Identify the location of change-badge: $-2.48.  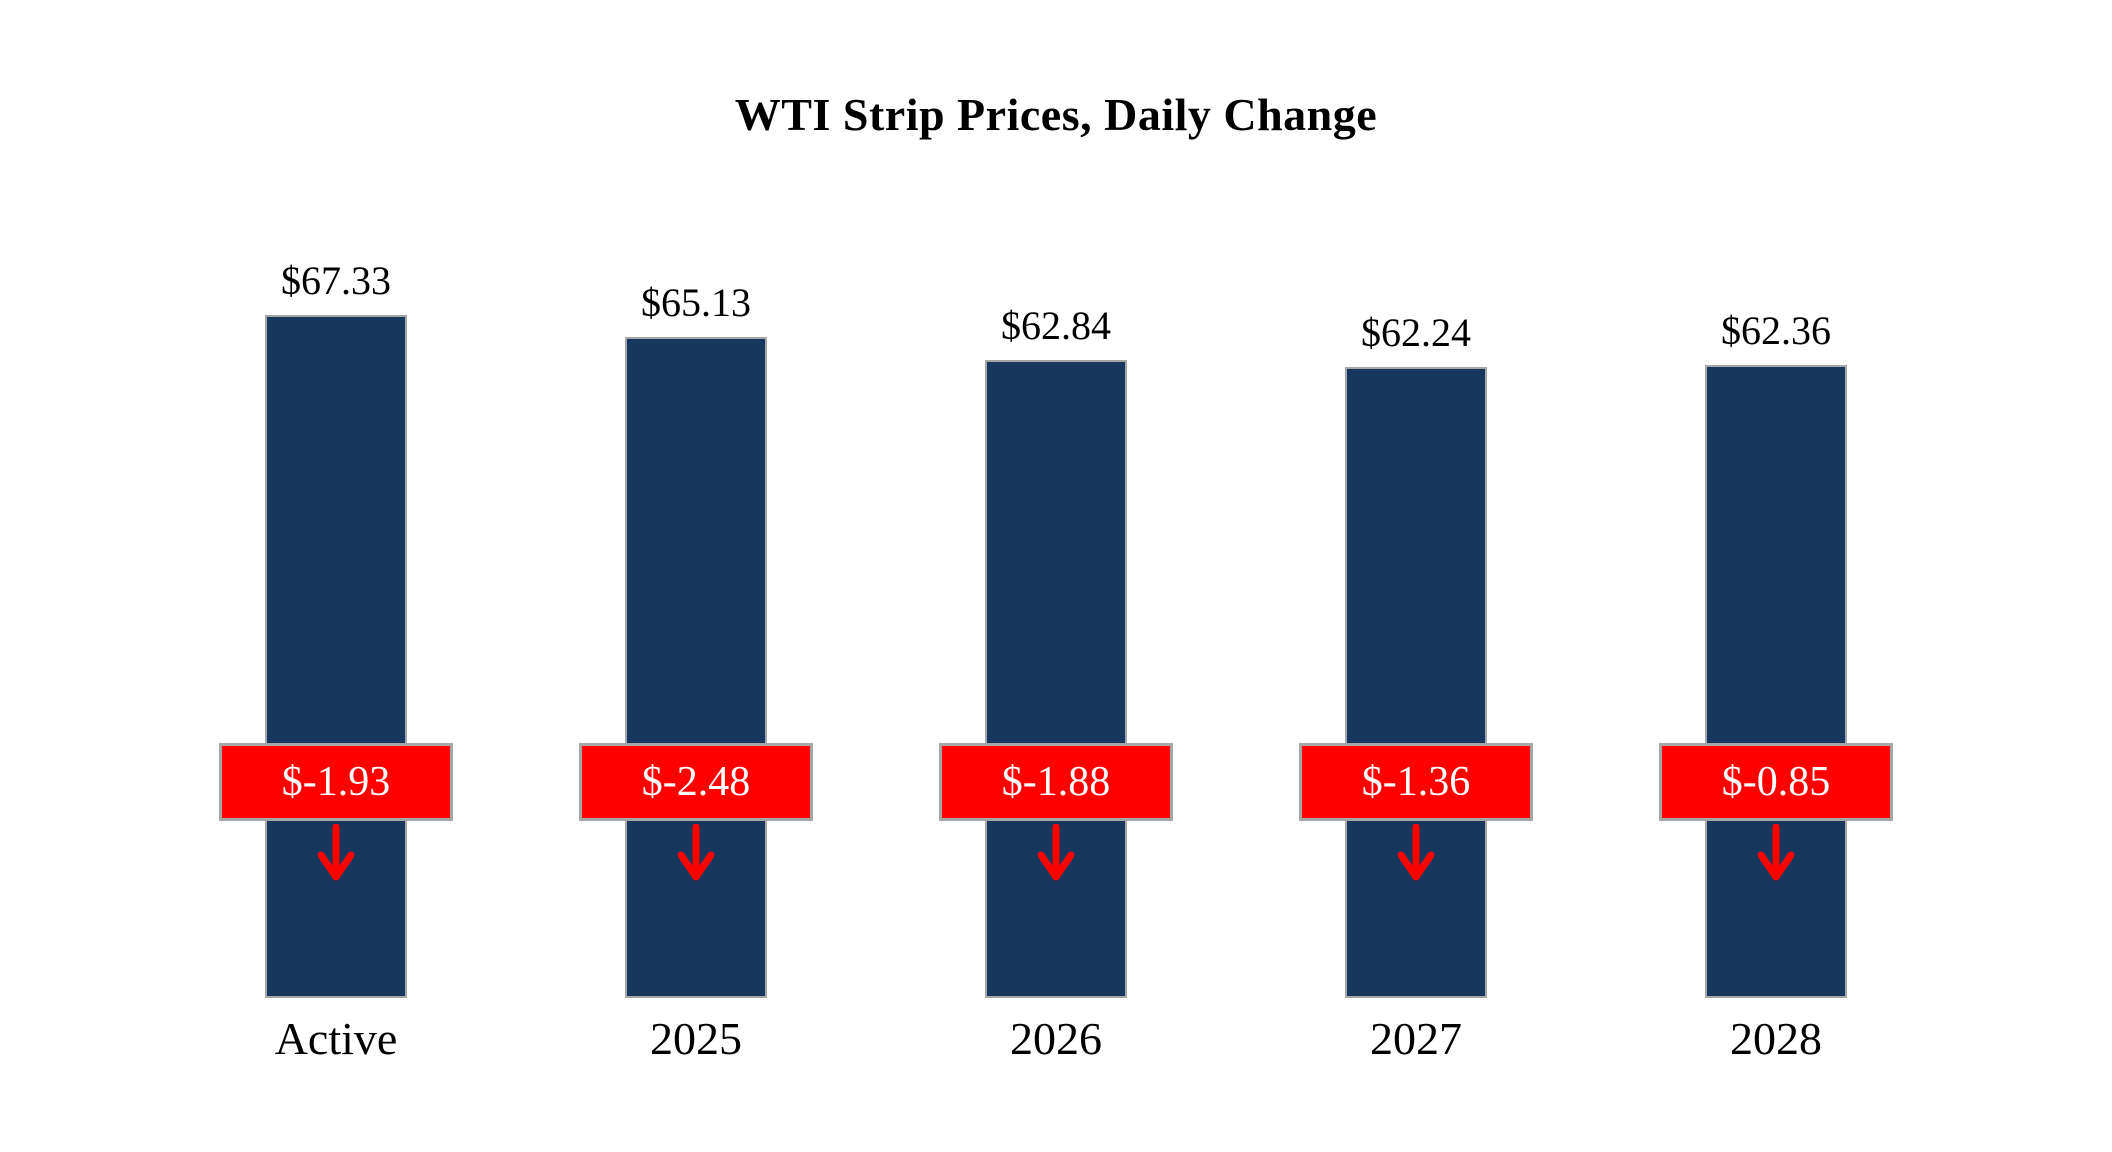
(696, 782).